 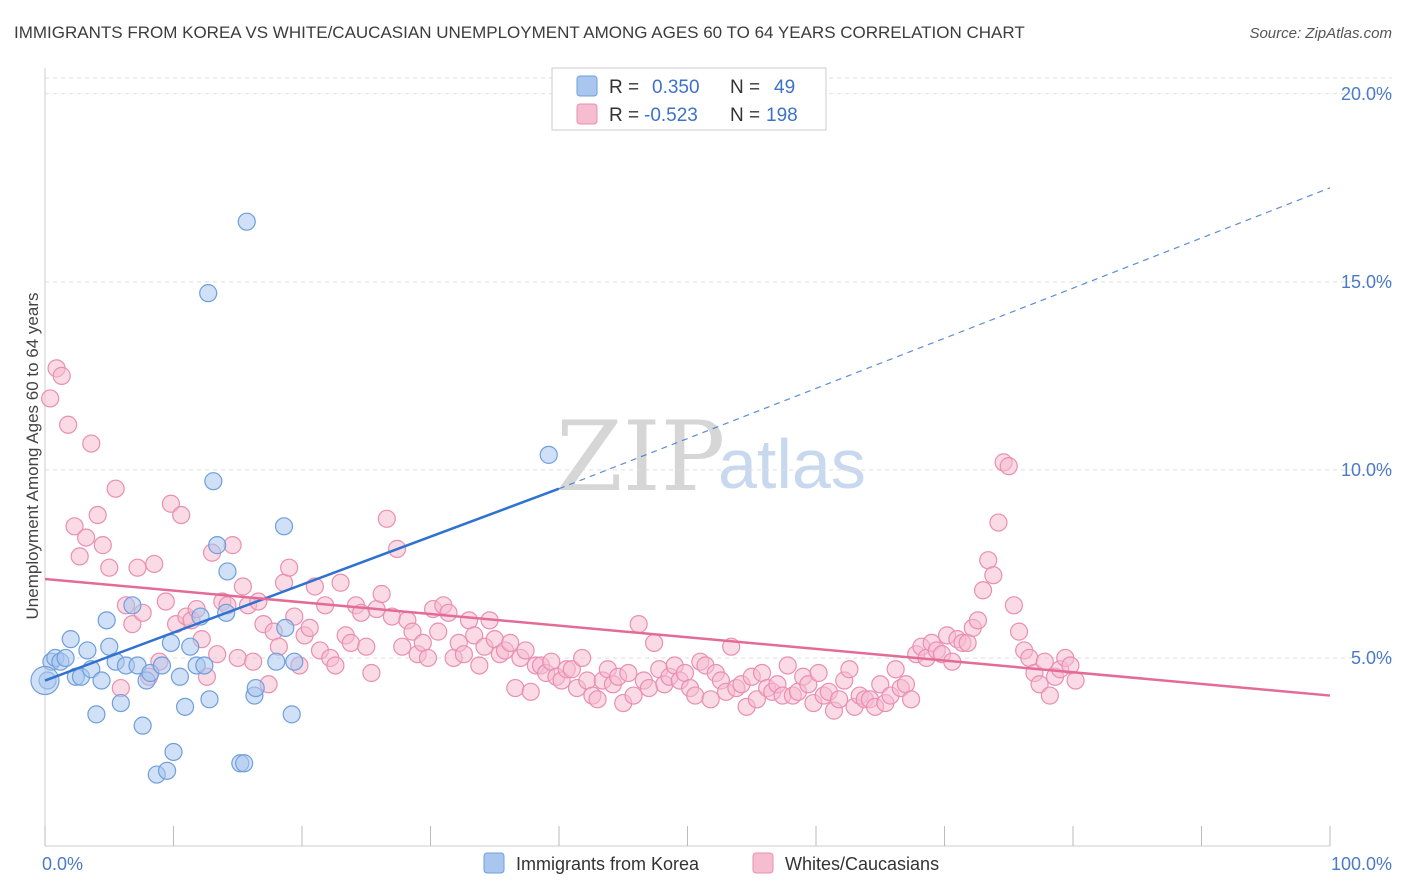 I want to click on bottom-legend-swatch-blue, so click(x=494, y=863).